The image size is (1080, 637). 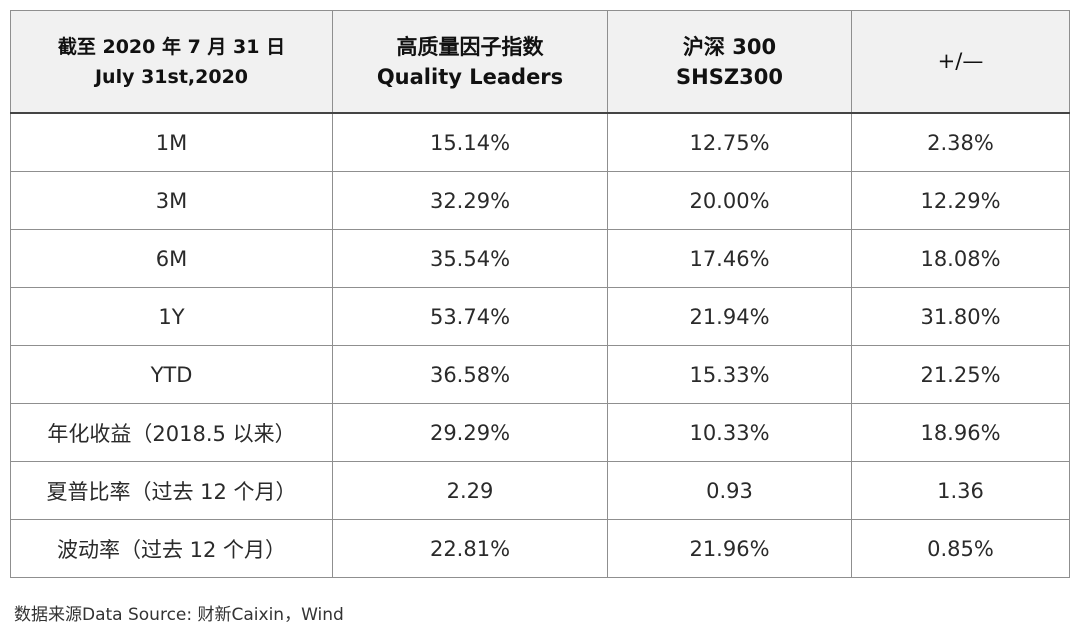 What do you see at coordinates (729, 76) in the screenshot?
I see `header-shsz300-en: SHSZ300` at bounding box center [729, 76].